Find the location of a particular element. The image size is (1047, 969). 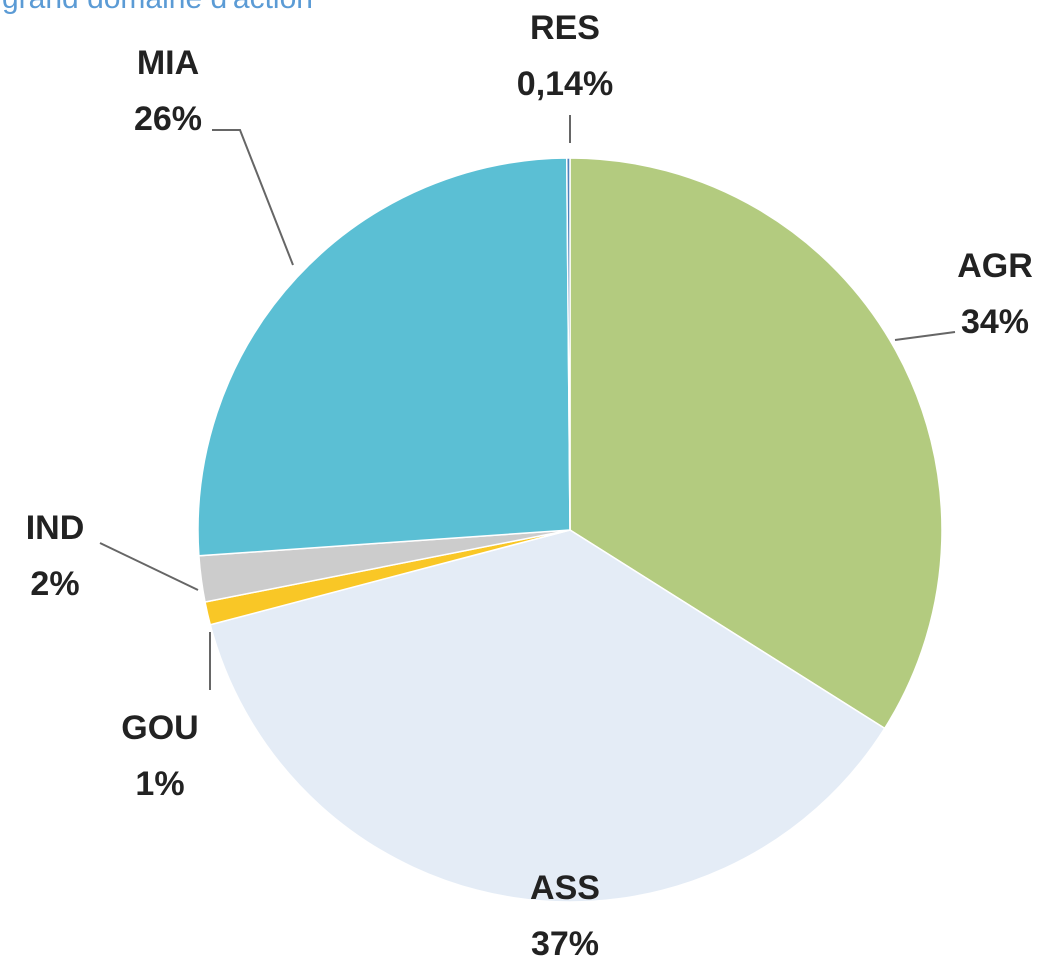

slice-label: AGR is located at coordinates (995, 266).